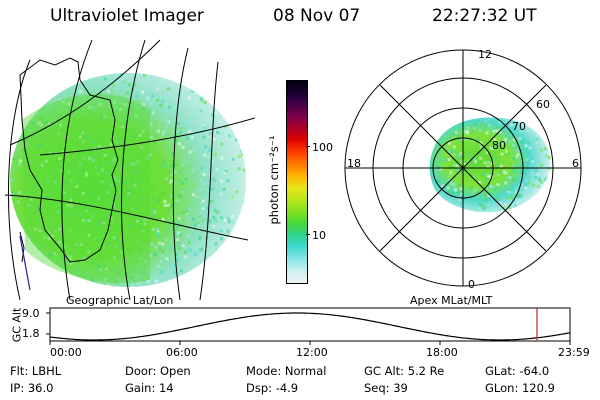  What do you see at coordinates (127, 16) in the screenshot?
I see `instrument-title: Ultraviolet Imager` at bounding box center [127, 16].